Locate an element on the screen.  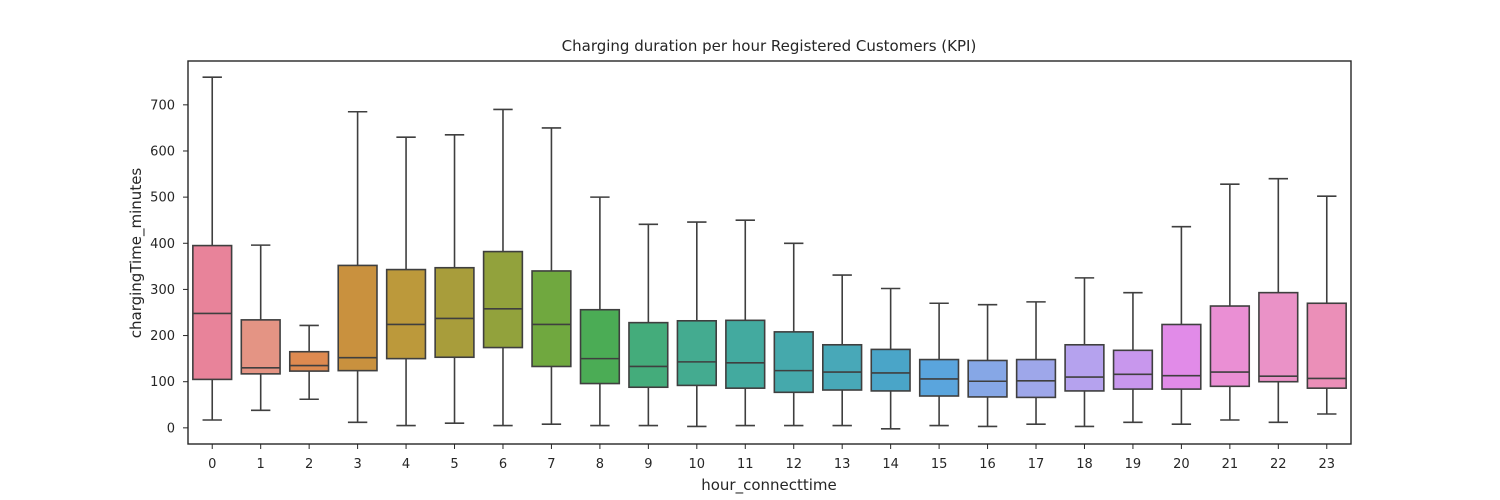
y-tick-label: 0 is located at coordinates (171, 428).